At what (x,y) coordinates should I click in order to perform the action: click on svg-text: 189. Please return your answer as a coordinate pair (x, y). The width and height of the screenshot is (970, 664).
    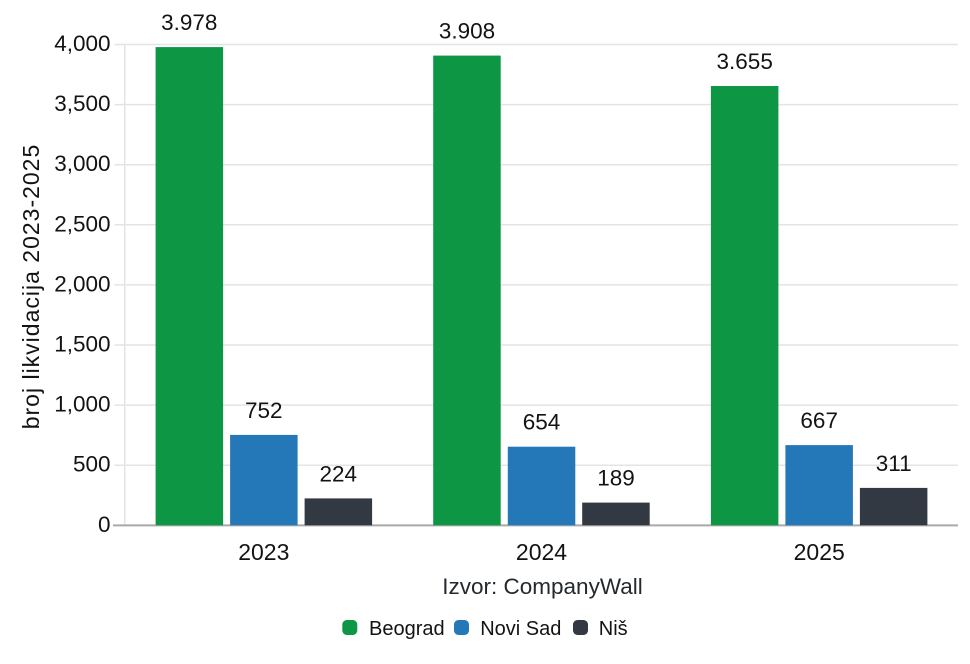
    Looking at the image, I should click on (616, 478).